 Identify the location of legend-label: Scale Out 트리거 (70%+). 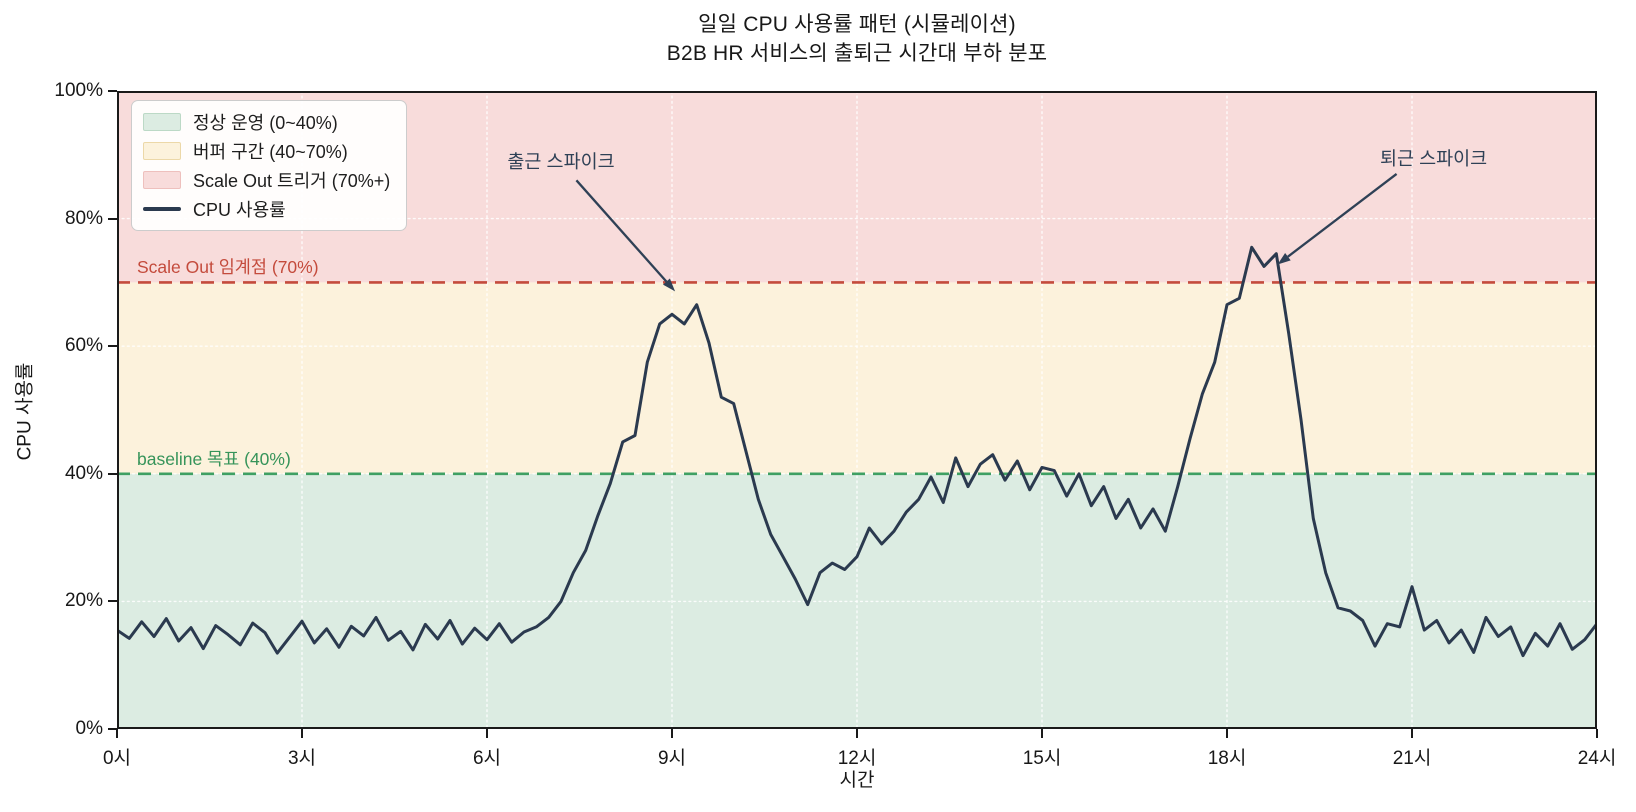
(292, 181).